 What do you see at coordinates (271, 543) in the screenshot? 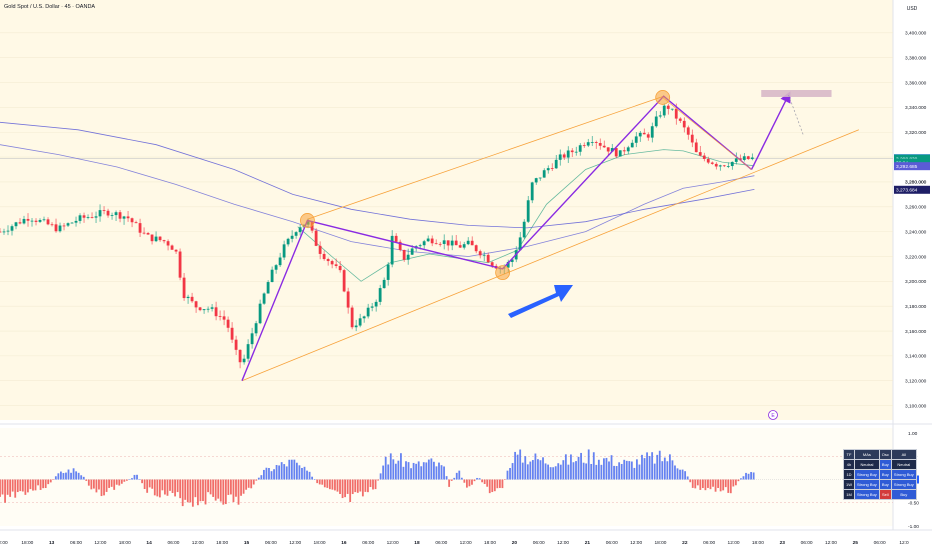
I see `time-tick-label: 06:00` at bounding box center [271, 543].